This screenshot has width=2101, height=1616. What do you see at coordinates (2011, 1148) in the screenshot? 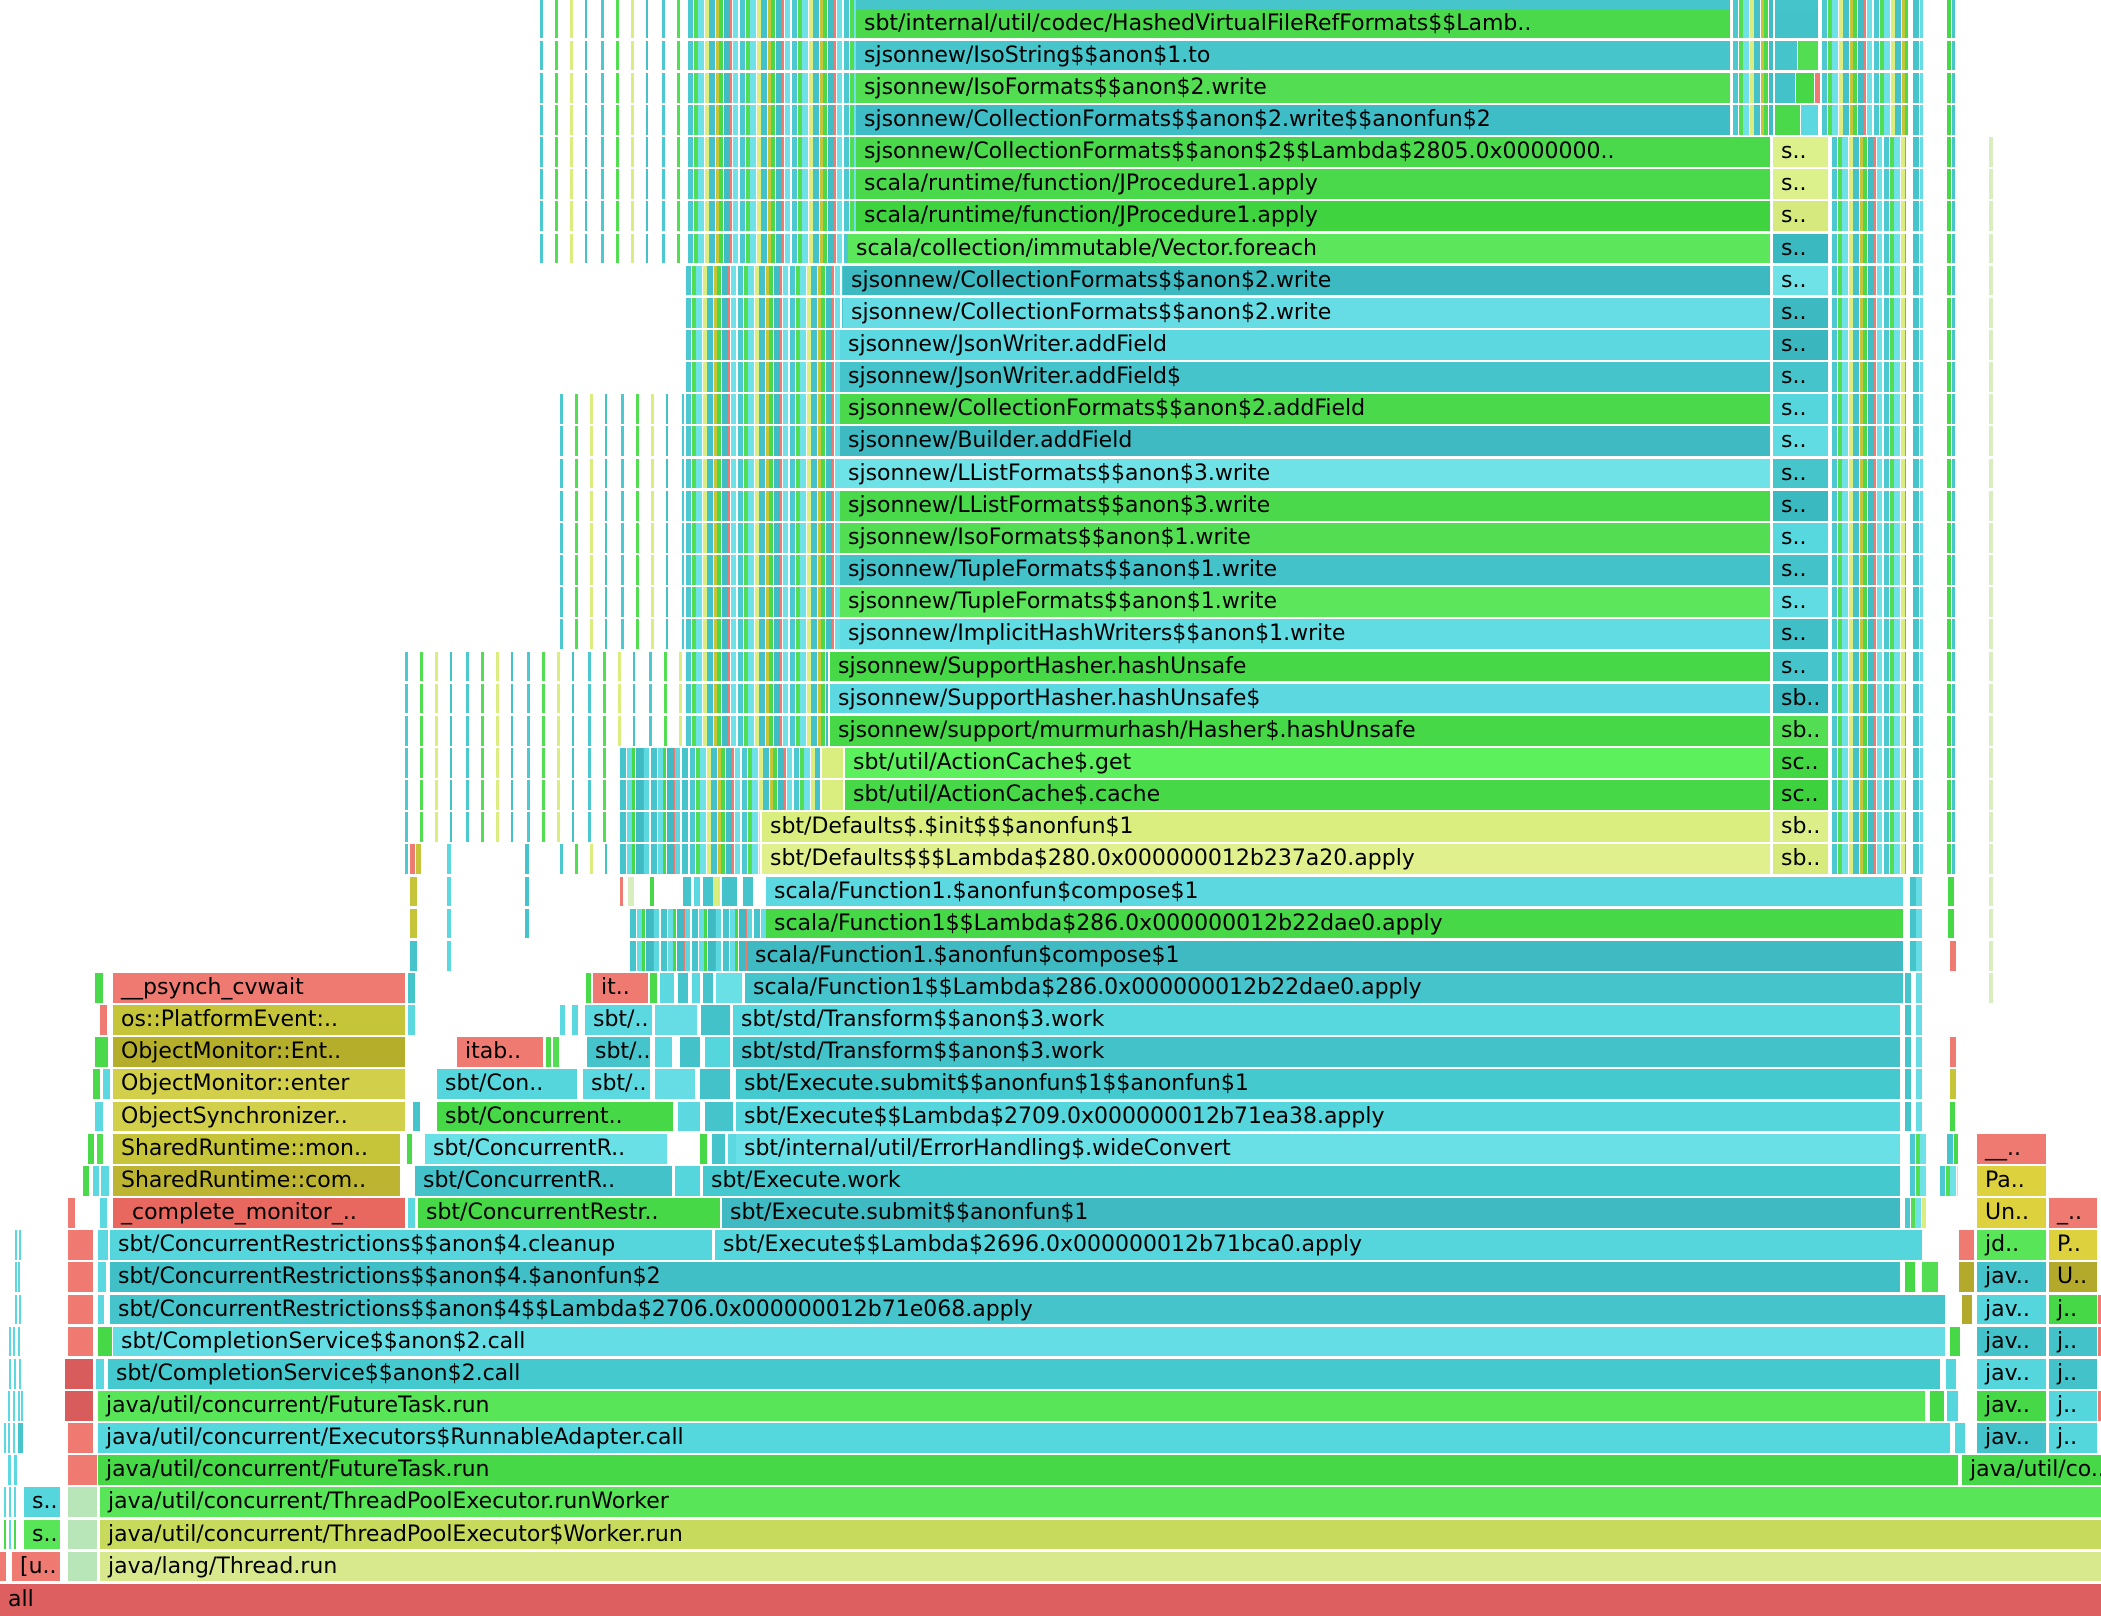
I see `frame: __..` at bounding box center [2011, 1148].